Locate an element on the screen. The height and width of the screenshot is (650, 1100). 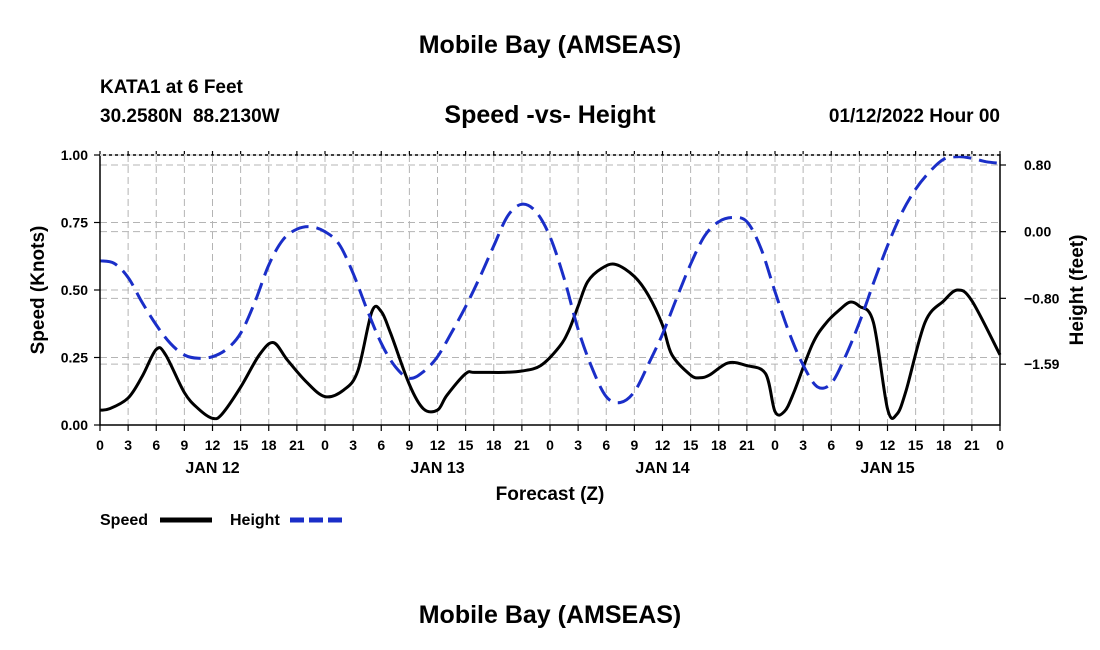
y-tick-label: 0.50 is located at coordinates (74, 290).